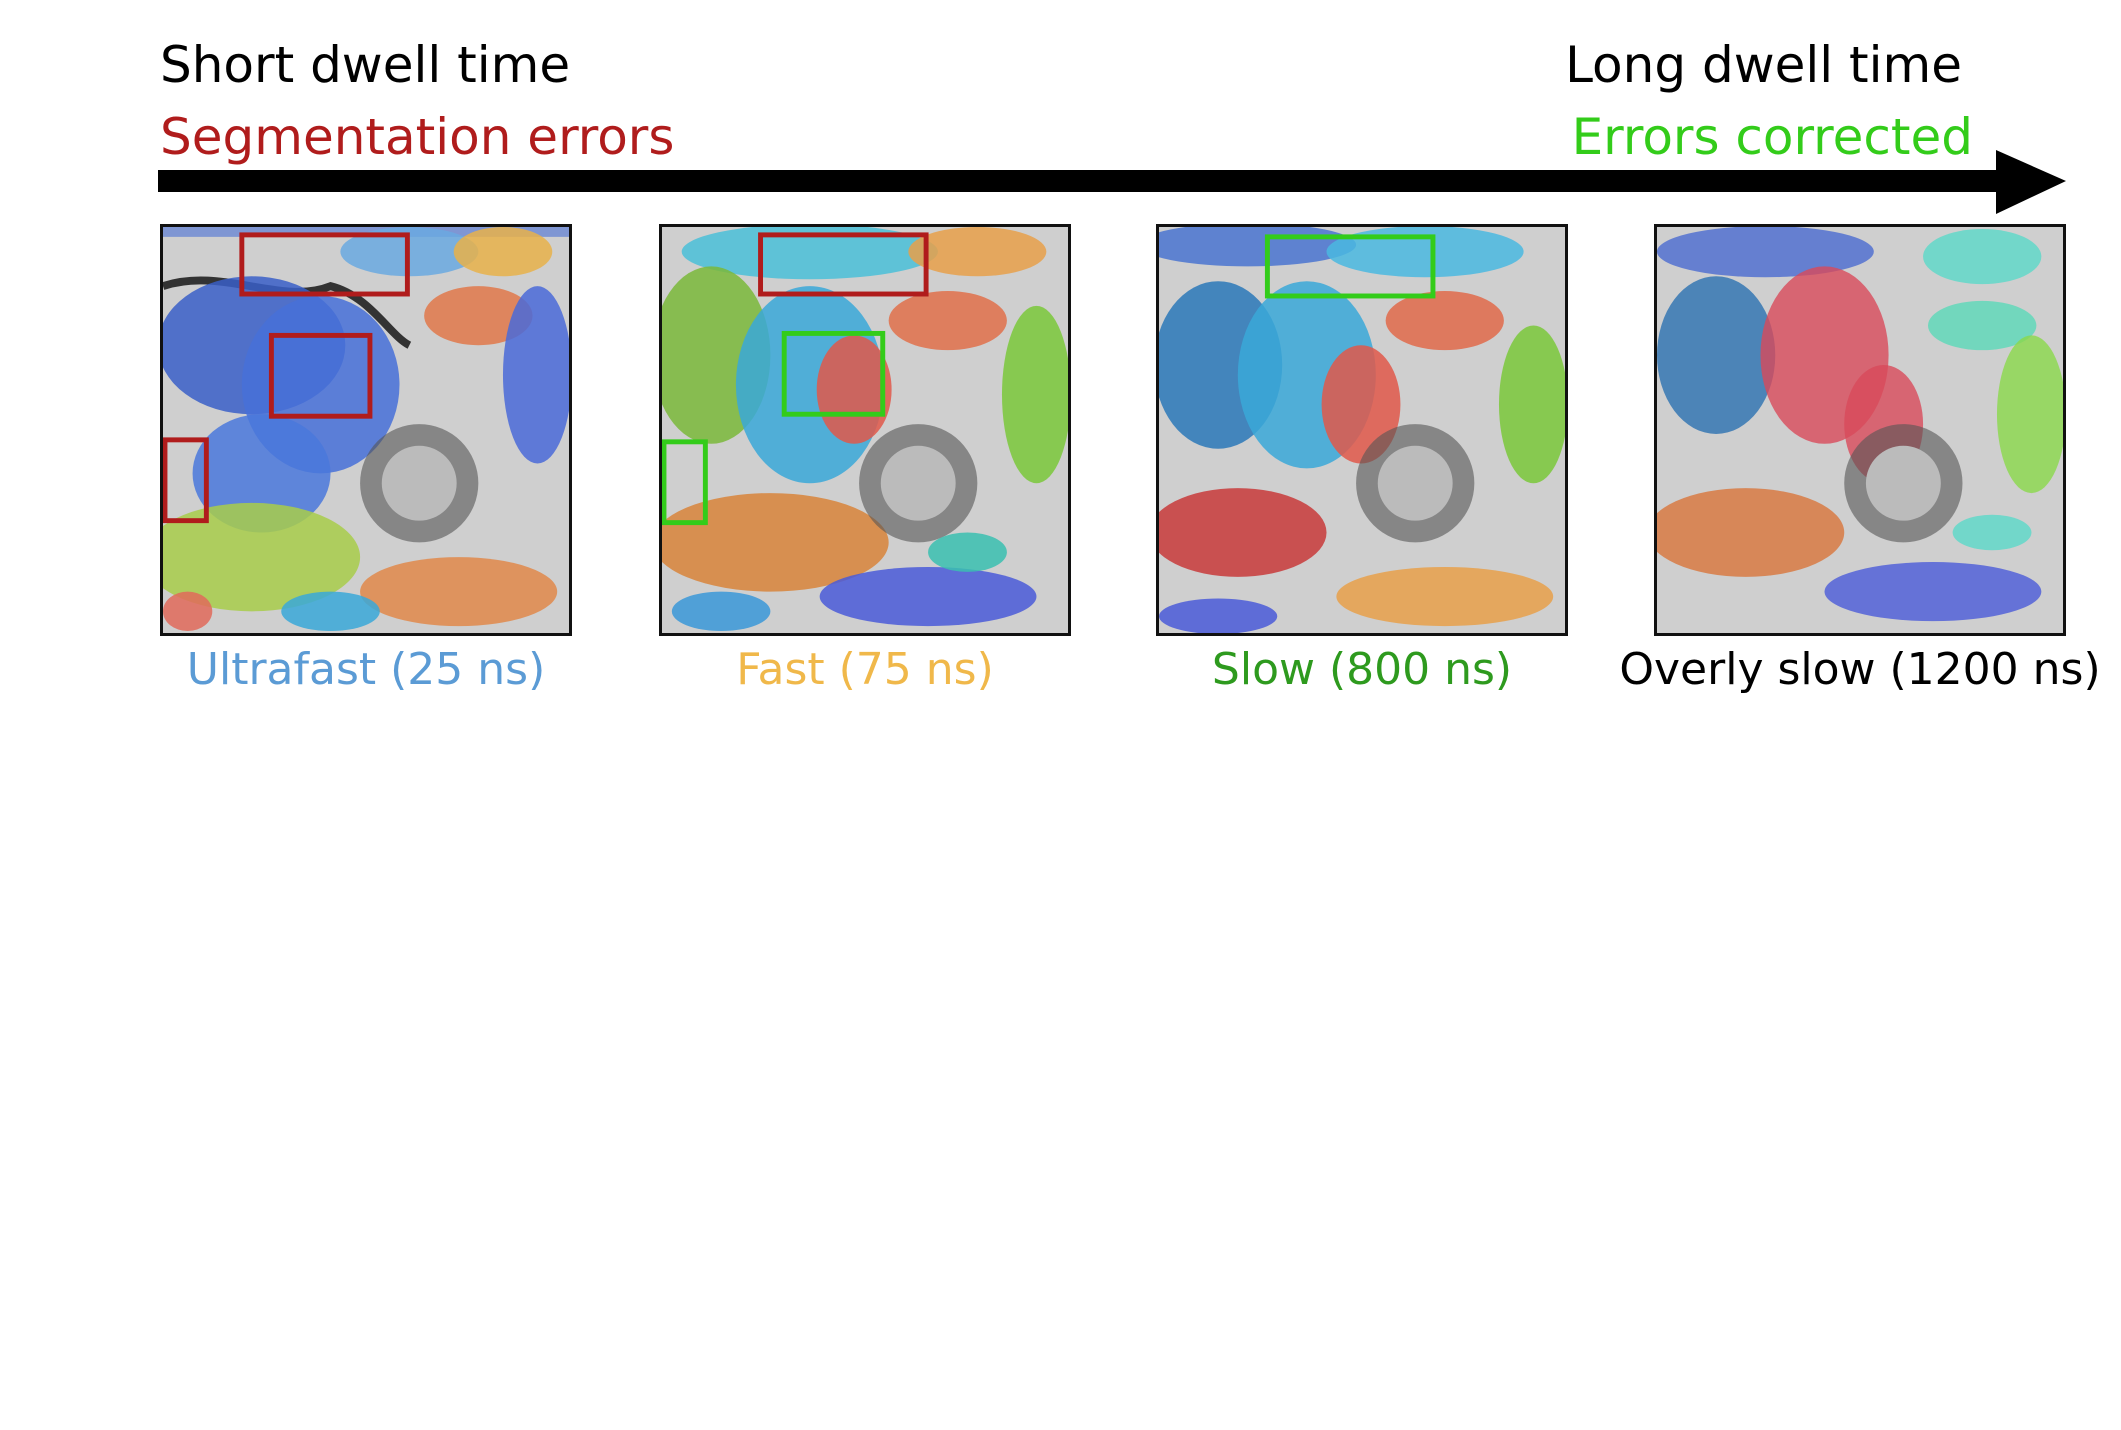 The height and width of the screenshot is (1430, 2121). Describe the element at coordinates (1362, 430) in the screenshot. I see `em-segmentation-panel-slow` at that location.